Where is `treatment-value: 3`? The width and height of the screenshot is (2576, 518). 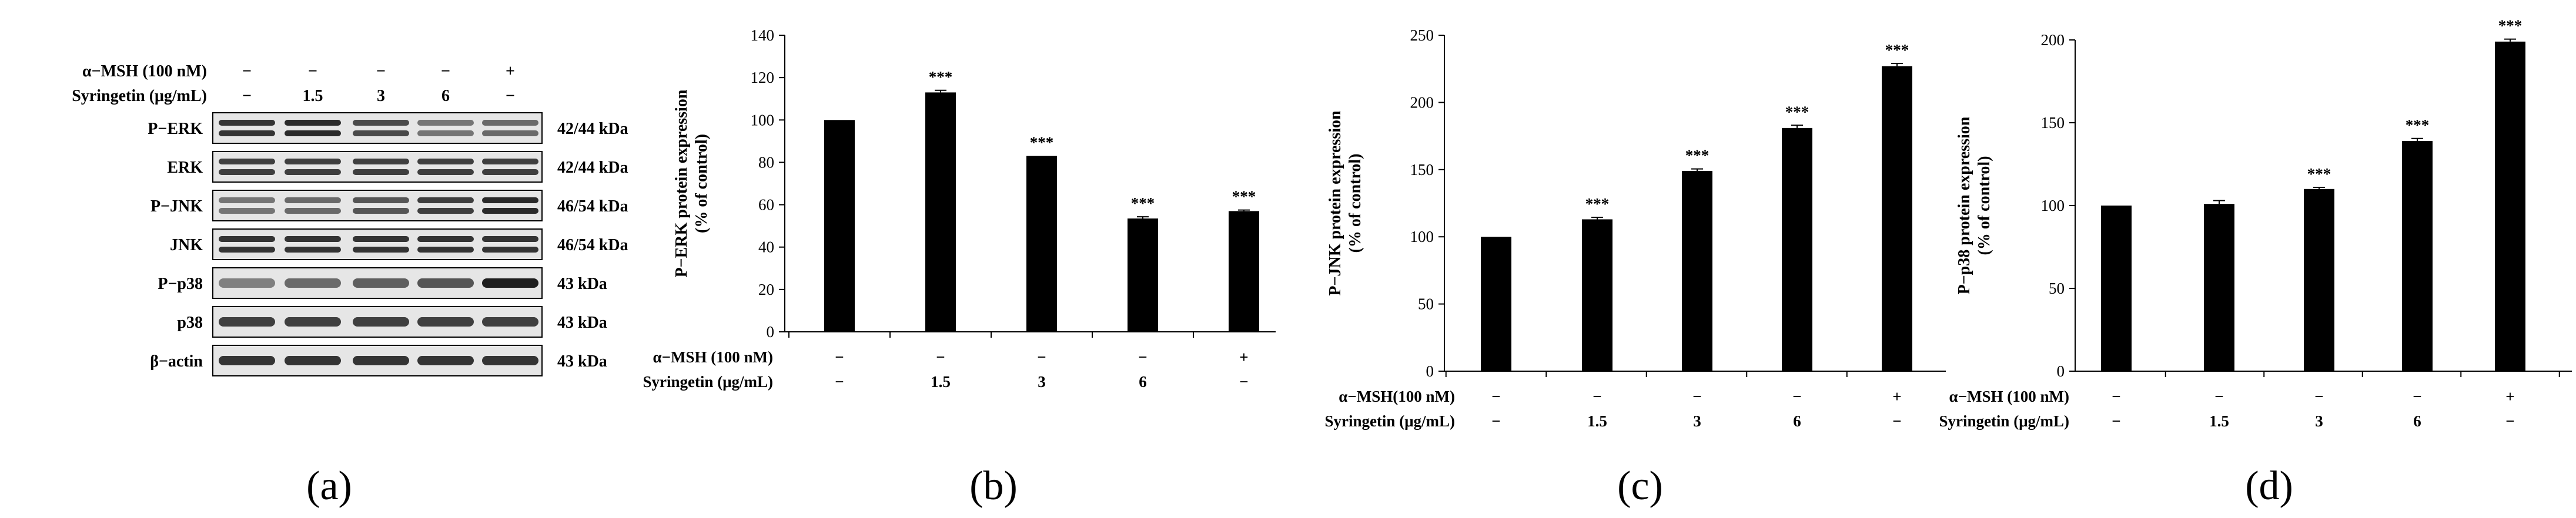 treatment-value: 3 is located at coordinates (1042, 382).